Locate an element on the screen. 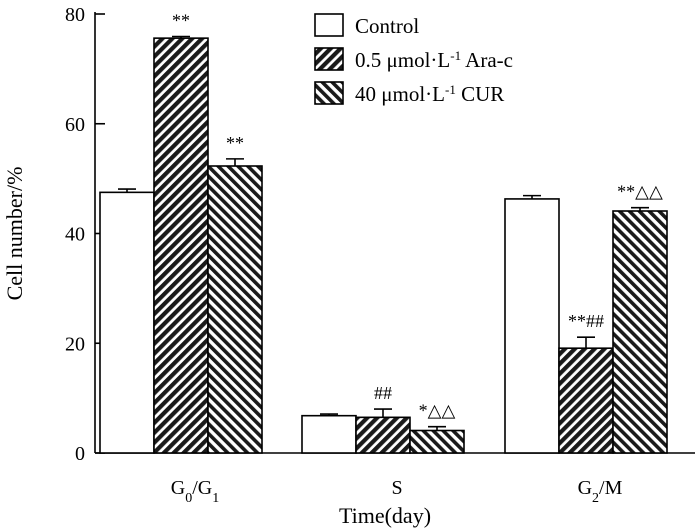 Image resolution: width=700 pixels, height=529 pixels. significance-label: **△△ is located at coordinates (640, 192).